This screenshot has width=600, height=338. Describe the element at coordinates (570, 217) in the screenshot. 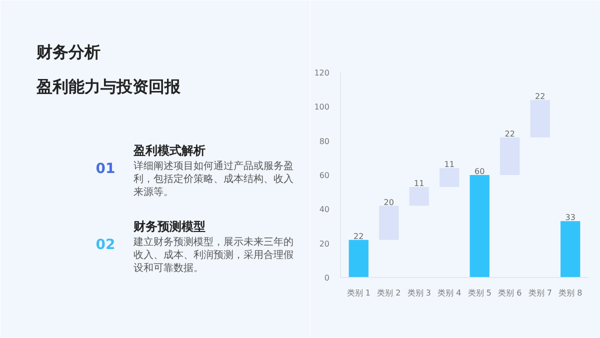

I see `data-label: 33` at that location.